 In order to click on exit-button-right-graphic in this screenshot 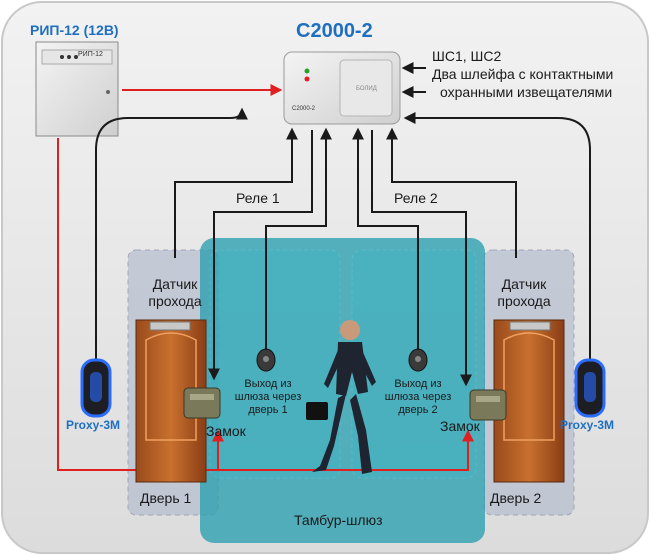, I will do `click(418, 360)`.